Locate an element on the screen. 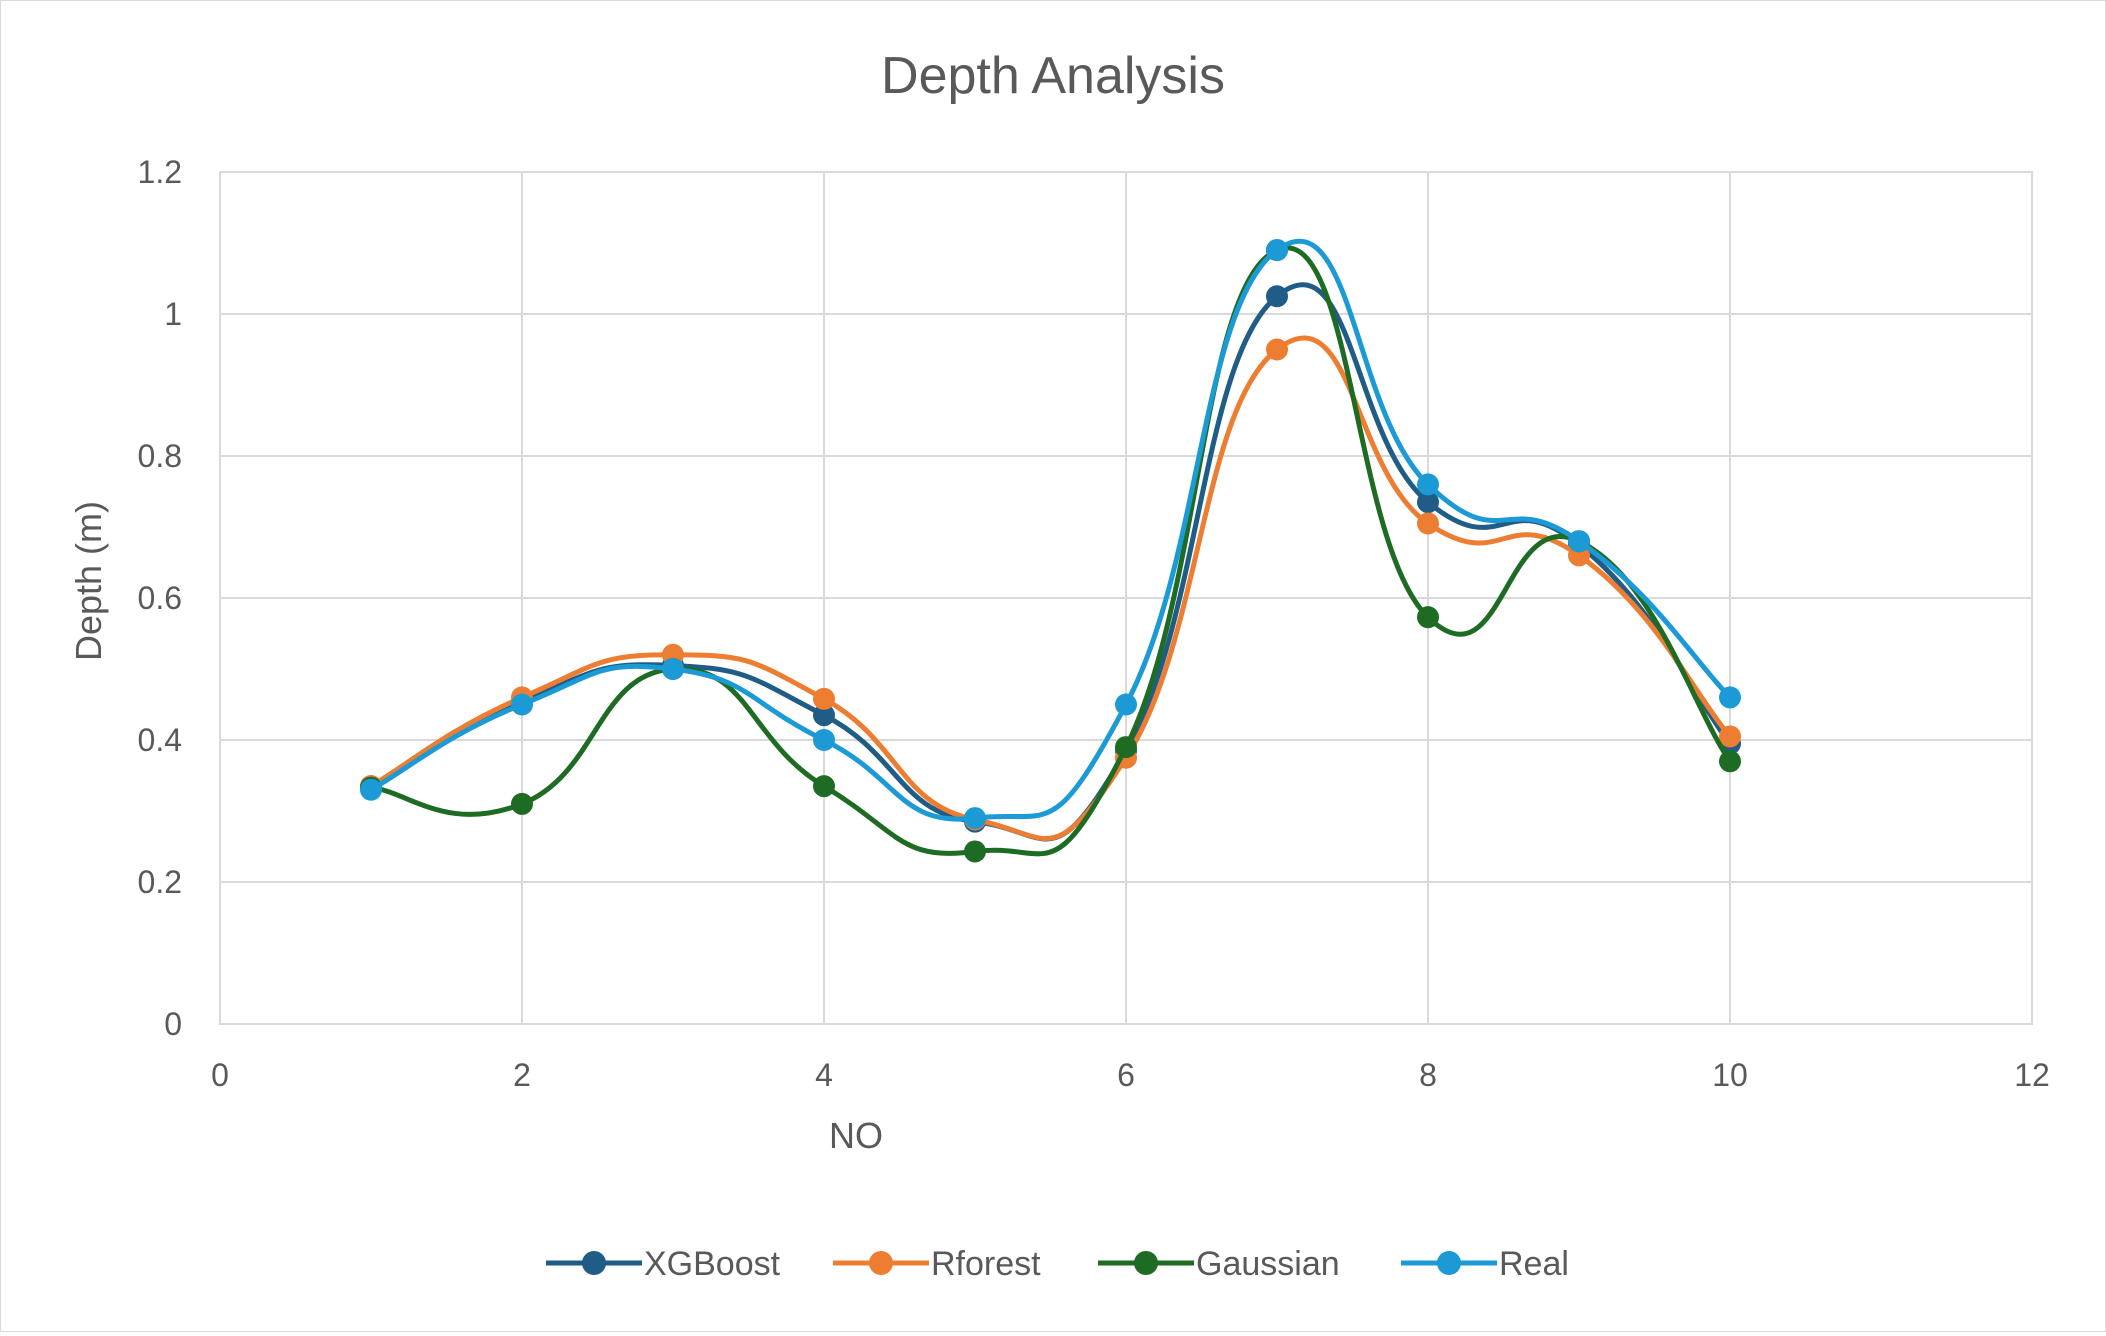 Image resolution: width=2106 pixels, height=1336 pixels. x-tick-label: 4 is located at coordinates (824, 1075).